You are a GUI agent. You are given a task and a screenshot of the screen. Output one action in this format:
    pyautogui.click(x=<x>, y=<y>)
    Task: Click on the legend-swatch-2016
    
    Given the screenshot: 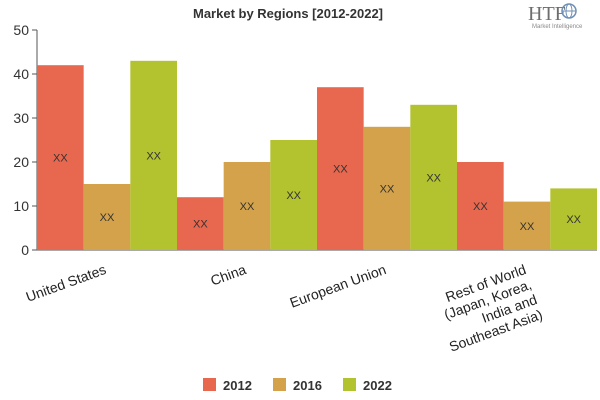 What is the action you would take?
    pyautogui.click(x=279, y=384)
    